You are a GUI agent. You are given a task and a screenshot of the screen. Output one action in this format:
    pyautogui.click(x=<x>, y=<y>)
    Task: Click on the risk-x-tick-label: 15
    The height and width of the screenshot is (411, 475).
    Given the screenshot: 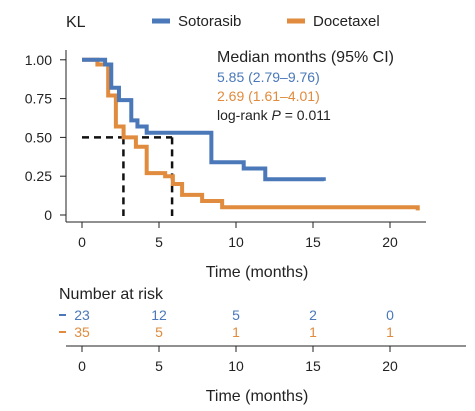 What is the action you would take?
    pyautogui.click(x=313, y=366)
    